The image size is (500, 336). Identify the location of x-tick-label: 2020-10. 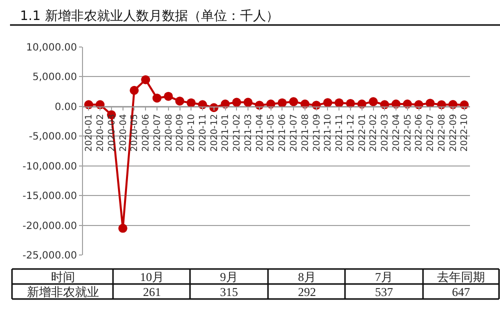
(192, 133).